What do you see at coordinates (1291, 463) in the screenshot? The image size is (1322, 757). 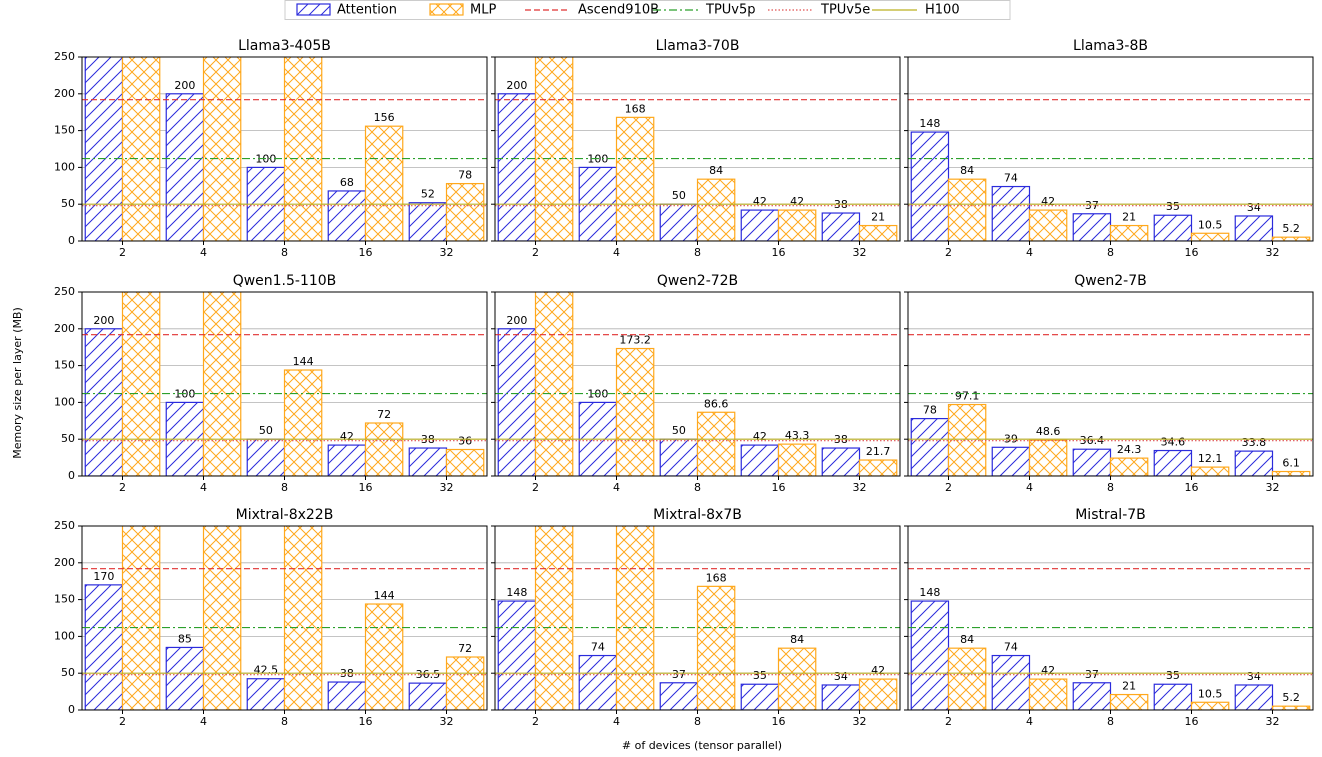 I see `data-label: 6.1` at bounding box center [1291, 463].